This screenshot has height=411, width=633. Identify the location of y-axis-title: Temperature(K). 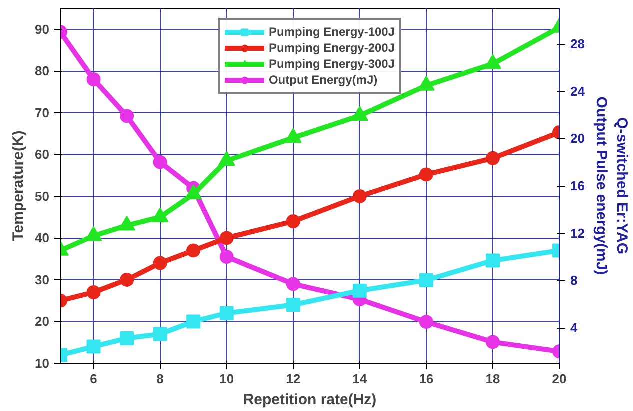
(19, 186).